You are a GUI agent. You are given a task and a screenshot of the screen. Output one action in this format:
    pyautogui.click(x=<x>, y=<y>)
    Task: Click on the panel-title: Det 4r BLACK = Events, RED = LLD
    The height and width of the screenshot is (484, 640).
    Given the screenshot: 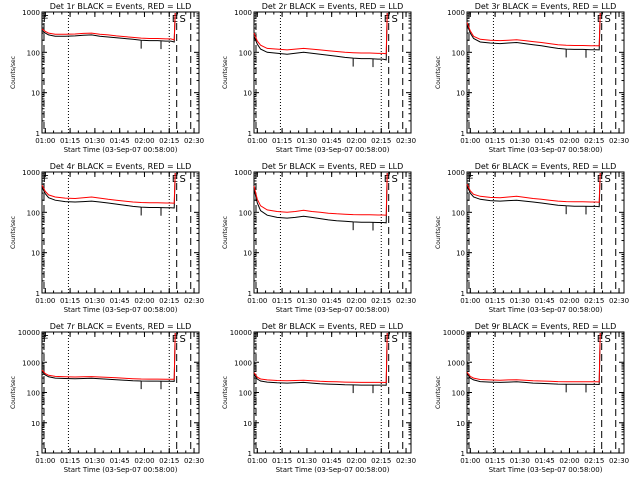 What is the action you would take?
    pyautogui.click(x=121, y=166)
    